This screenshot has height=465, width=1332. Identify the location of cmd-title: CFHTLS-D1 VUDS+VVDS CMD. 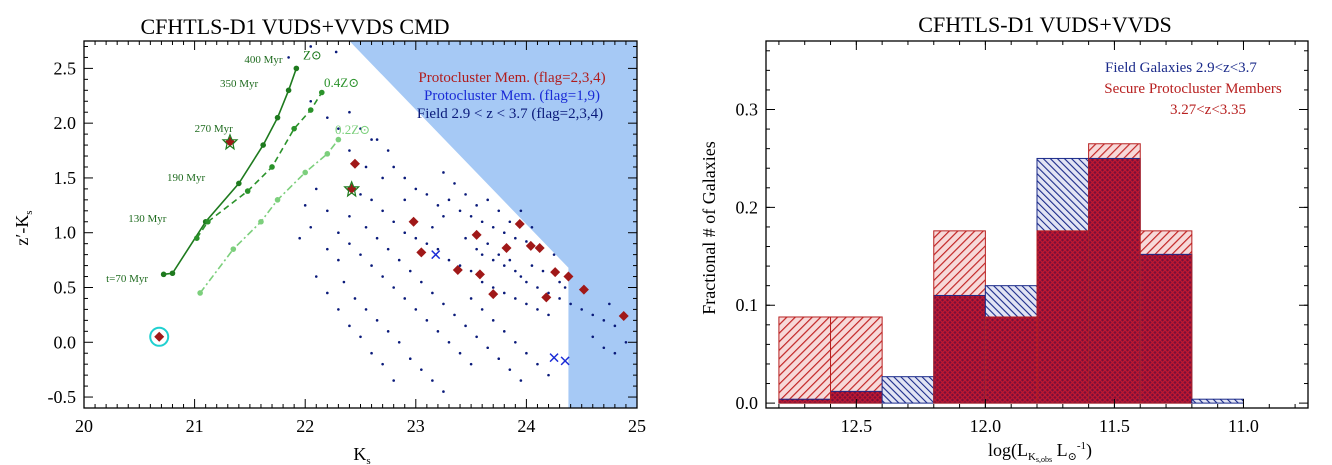
(294, 26).